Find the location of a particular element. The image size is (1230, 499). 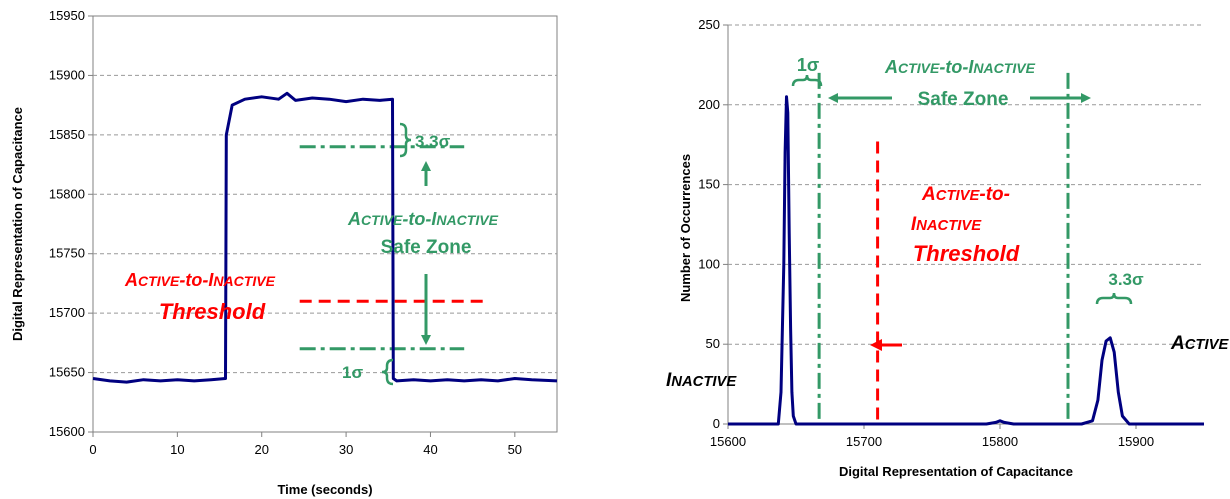

left-safe-zone-label-line2: Safe Zone is located at coordinates (426, 247).